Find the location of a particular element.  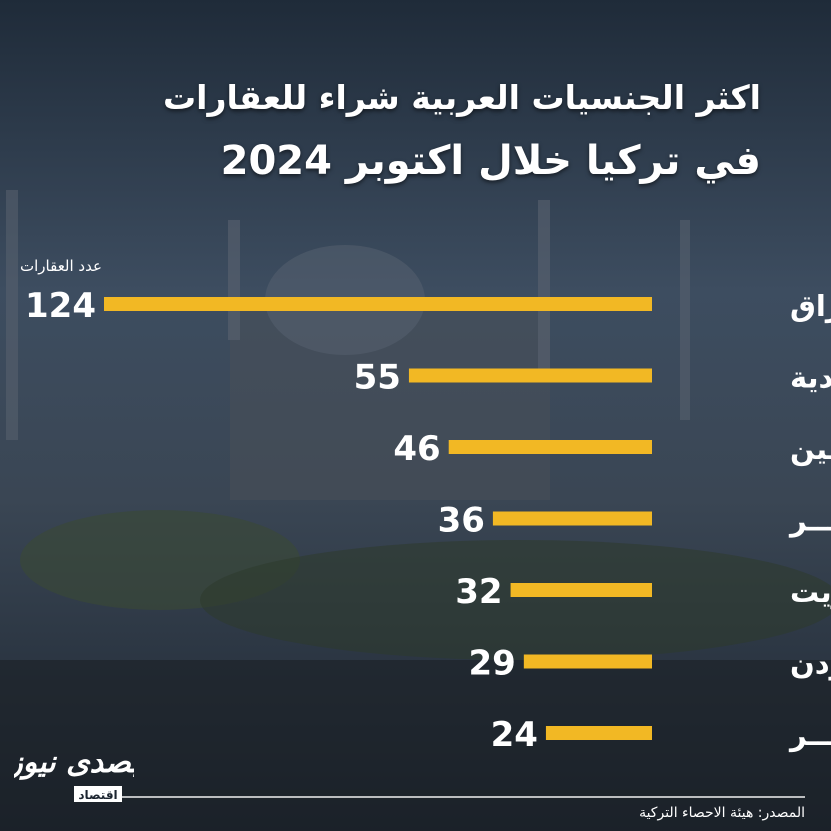

category-label-0: العــــراق is located at coordinates (810, 306).